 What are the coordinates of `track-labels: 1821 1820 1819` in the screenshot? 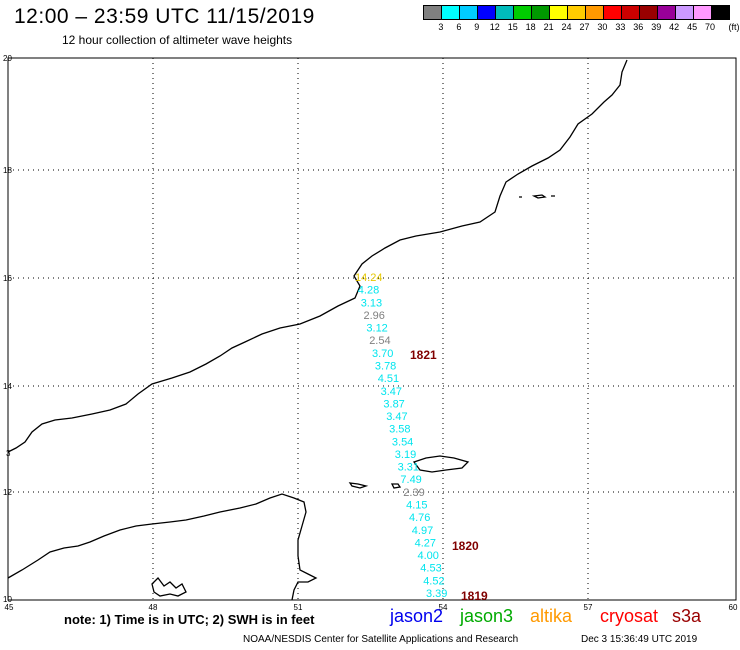 It's located at (449, 475).